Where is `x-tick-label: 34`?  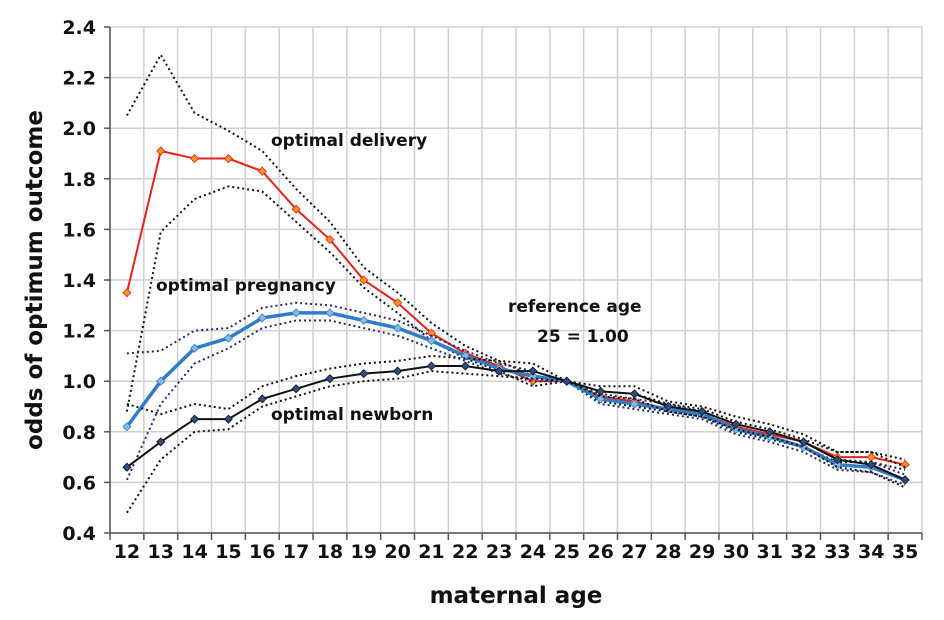
x-tick-label: 34 is located at coordinates (871, 552).